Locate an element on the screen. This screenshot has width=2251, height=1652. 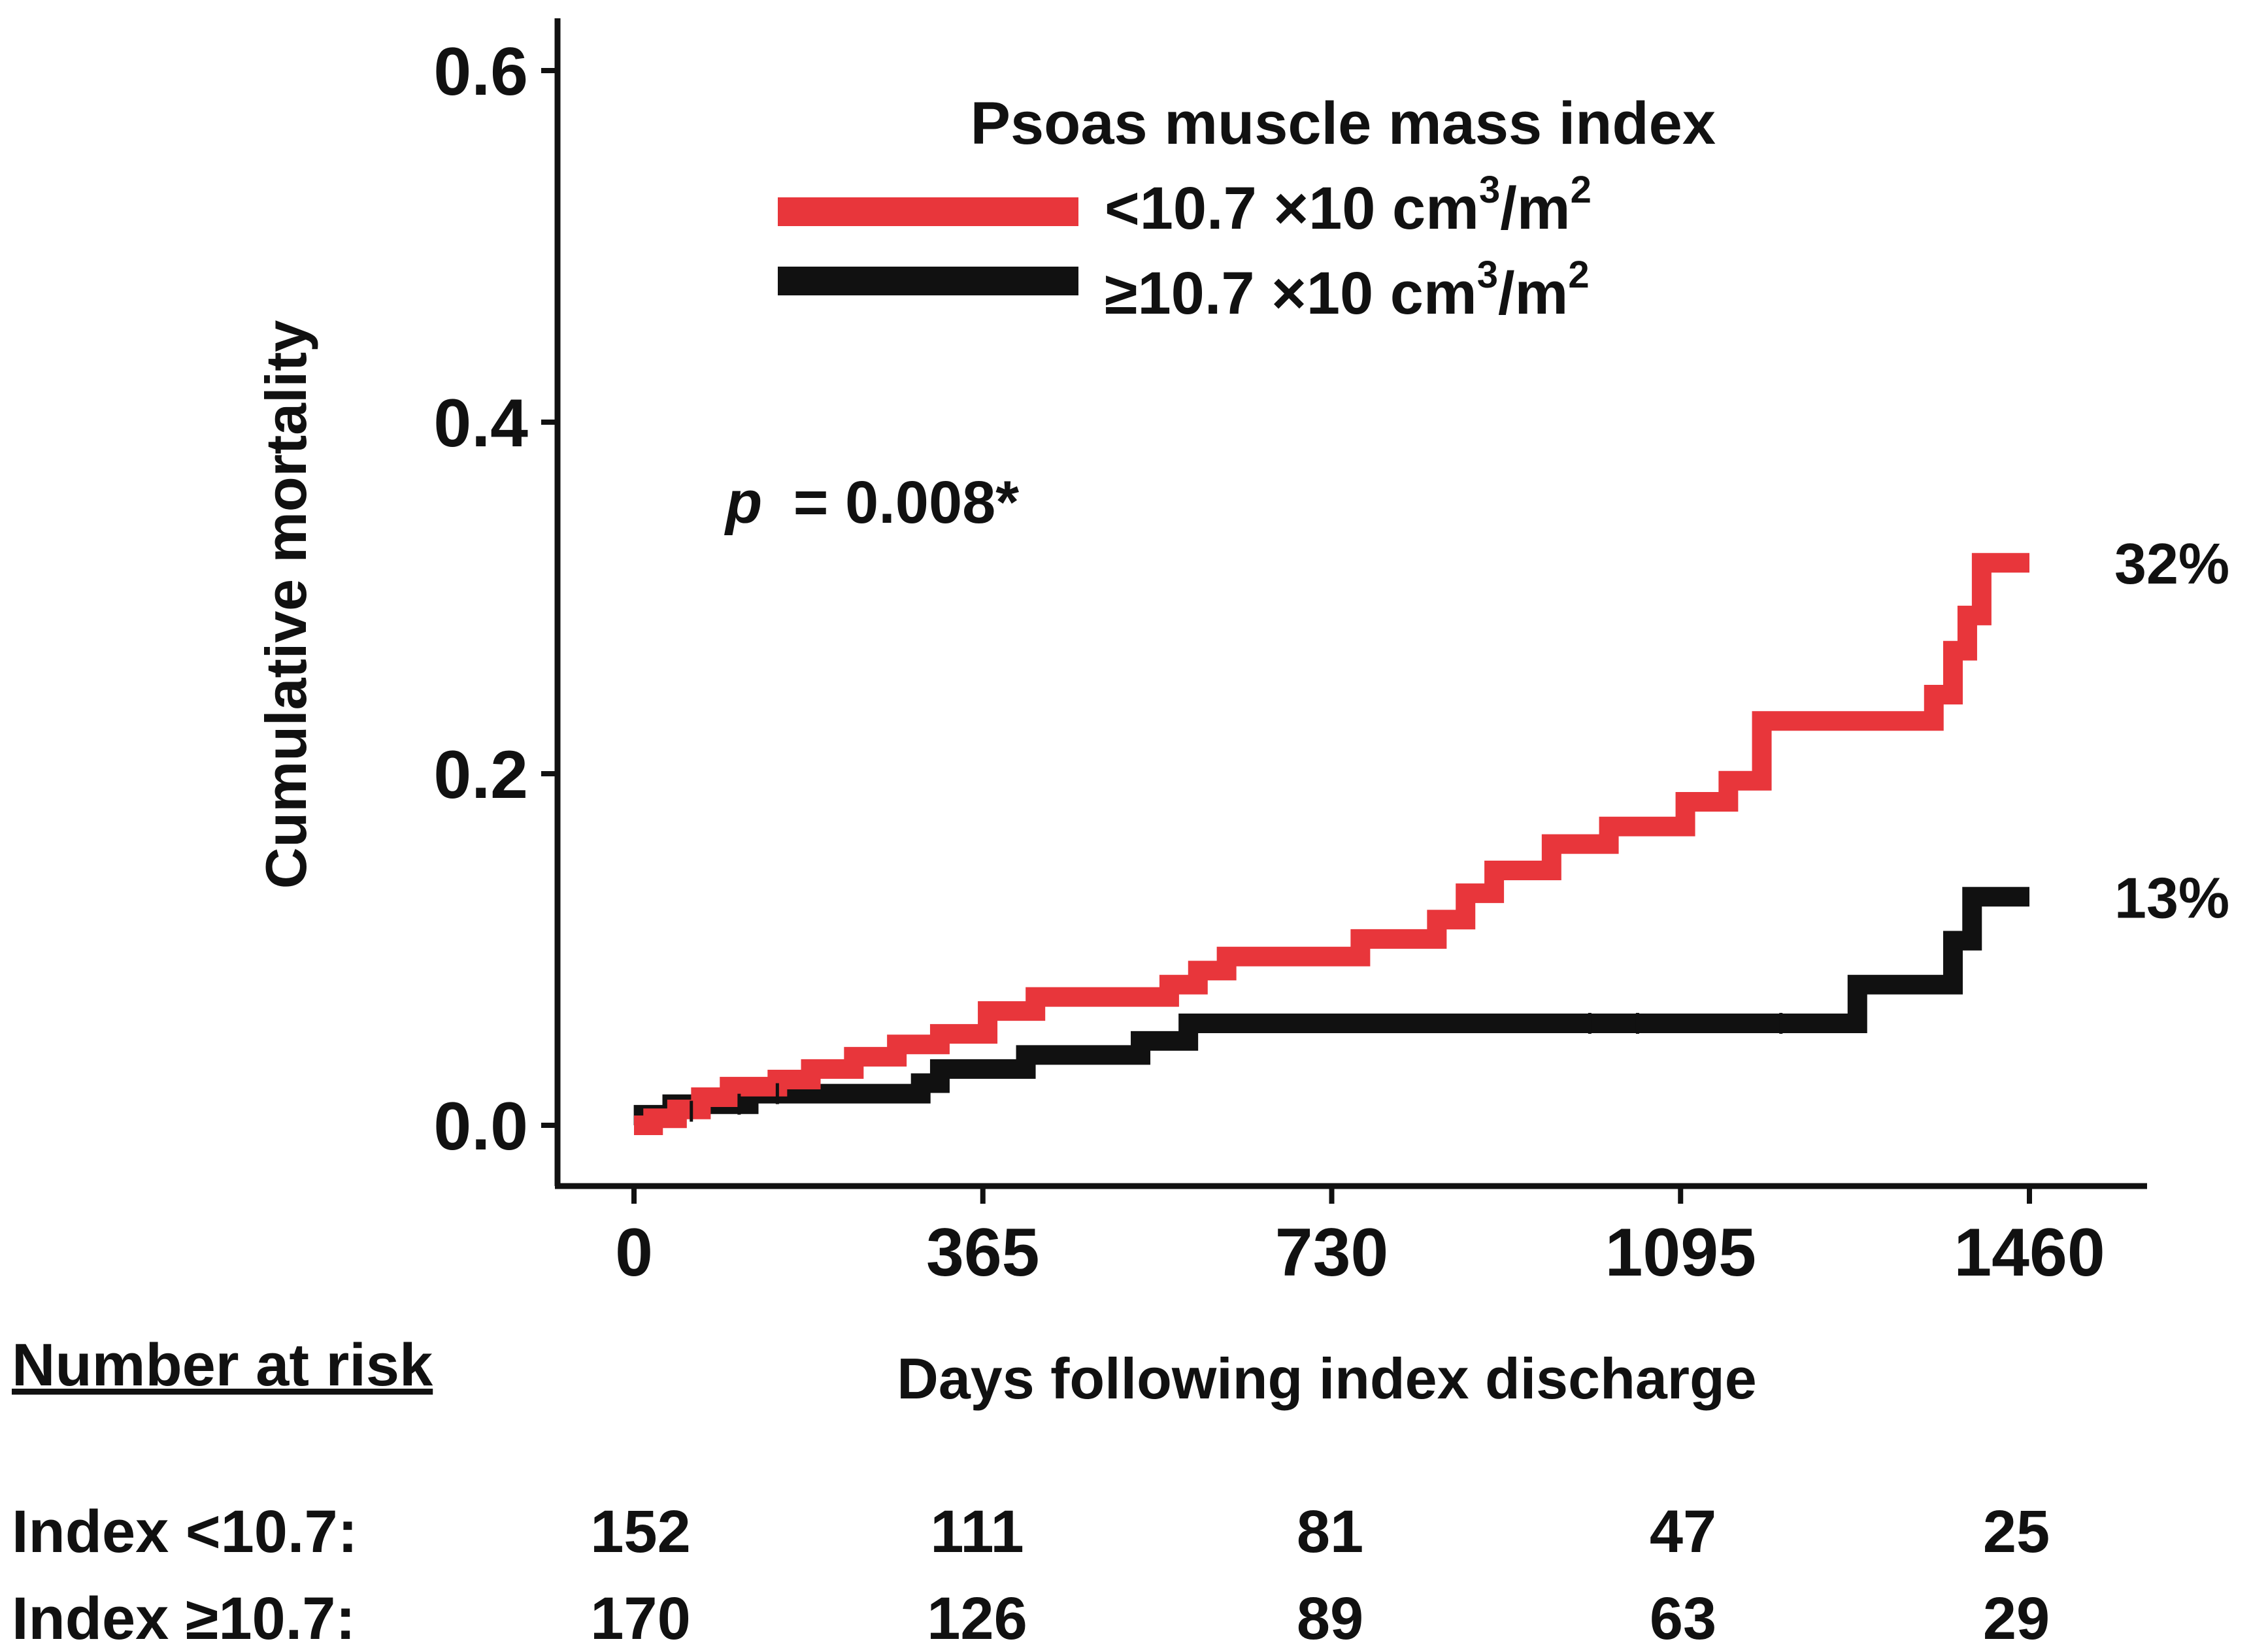
y-axis-title: Cumulative mortality is located at coordinates (286, 605).